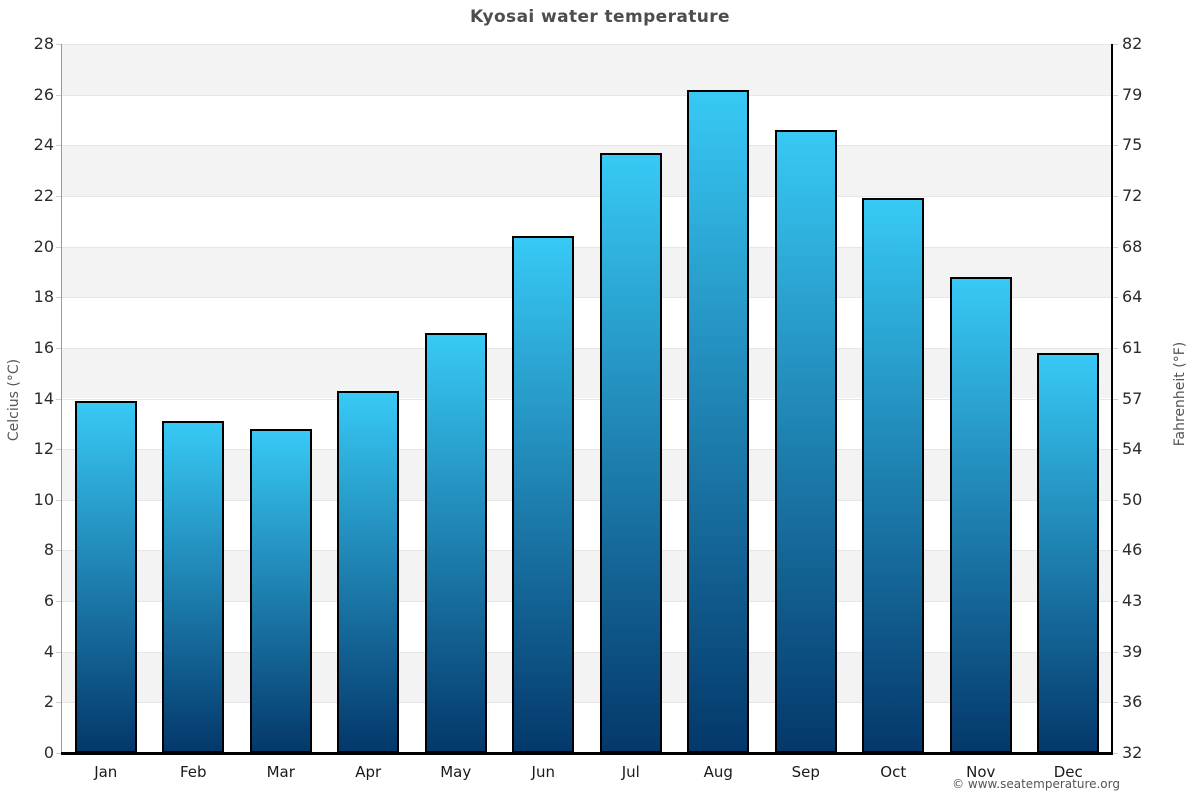 The height and width of the screenshot is (800, 1200). I want to click on celsius-tick-label: 28, so click(43, 43).